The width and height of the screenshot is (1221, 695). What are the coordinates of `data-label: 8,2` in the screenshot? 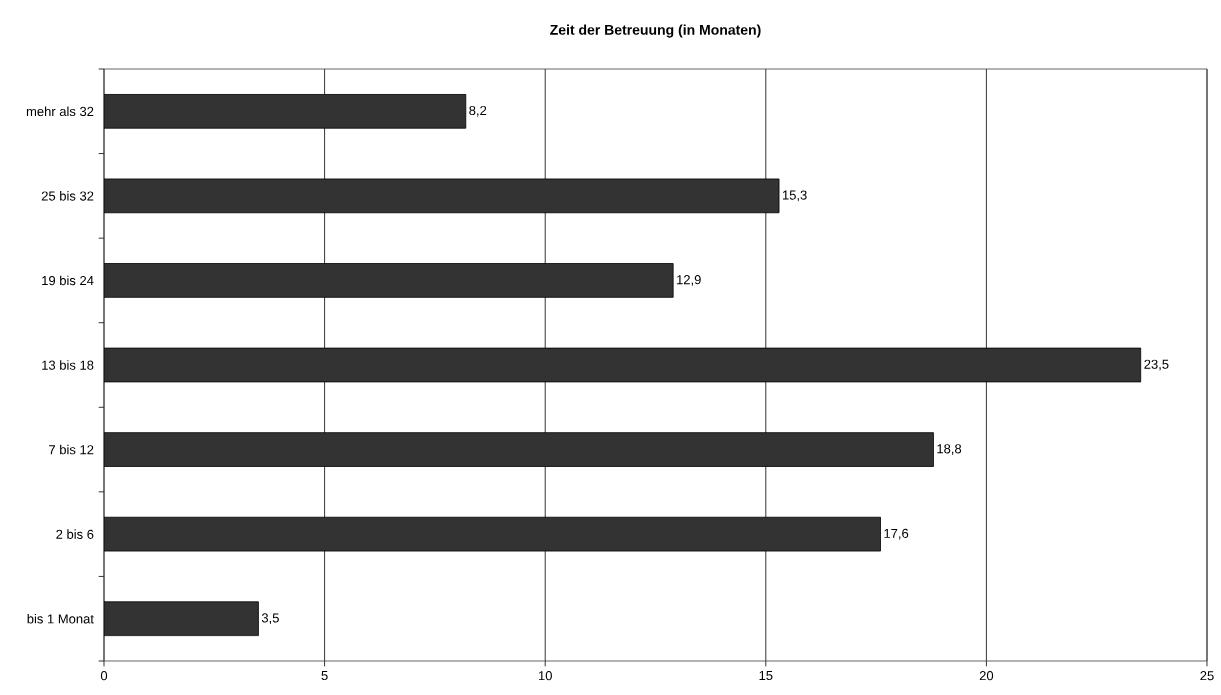 It's located at (478, 111).